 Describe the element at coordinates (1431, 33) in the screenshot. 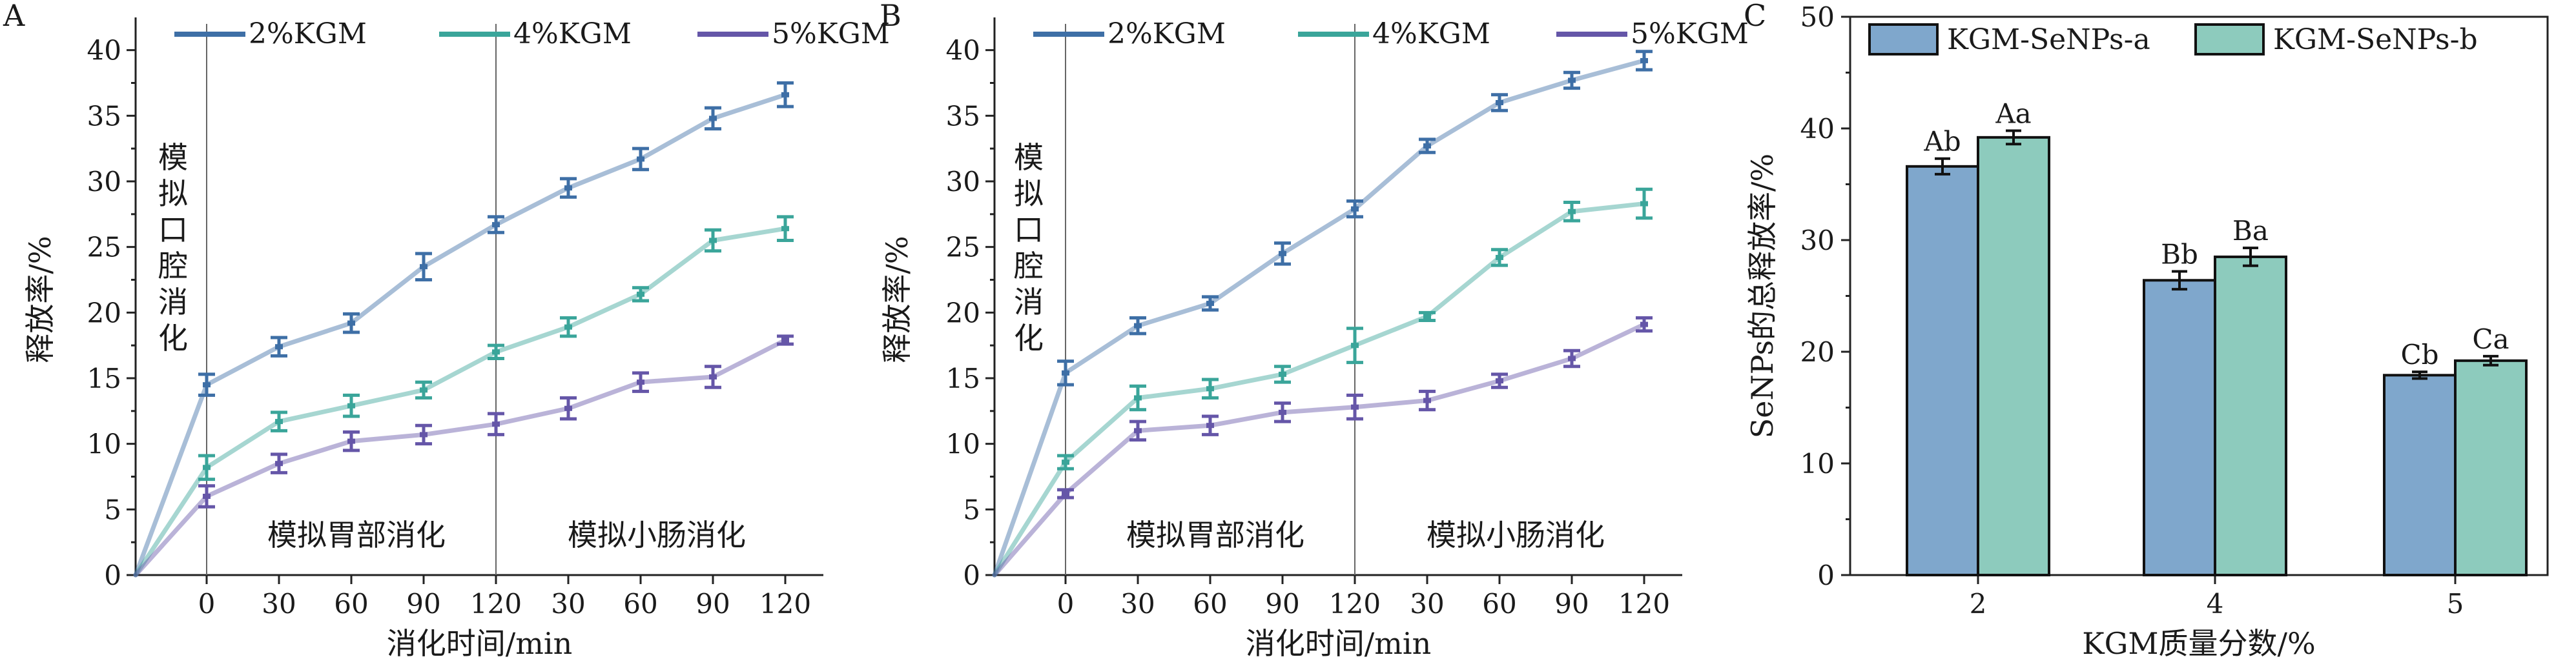

I see `legend-label: 4%KGM` at that location.